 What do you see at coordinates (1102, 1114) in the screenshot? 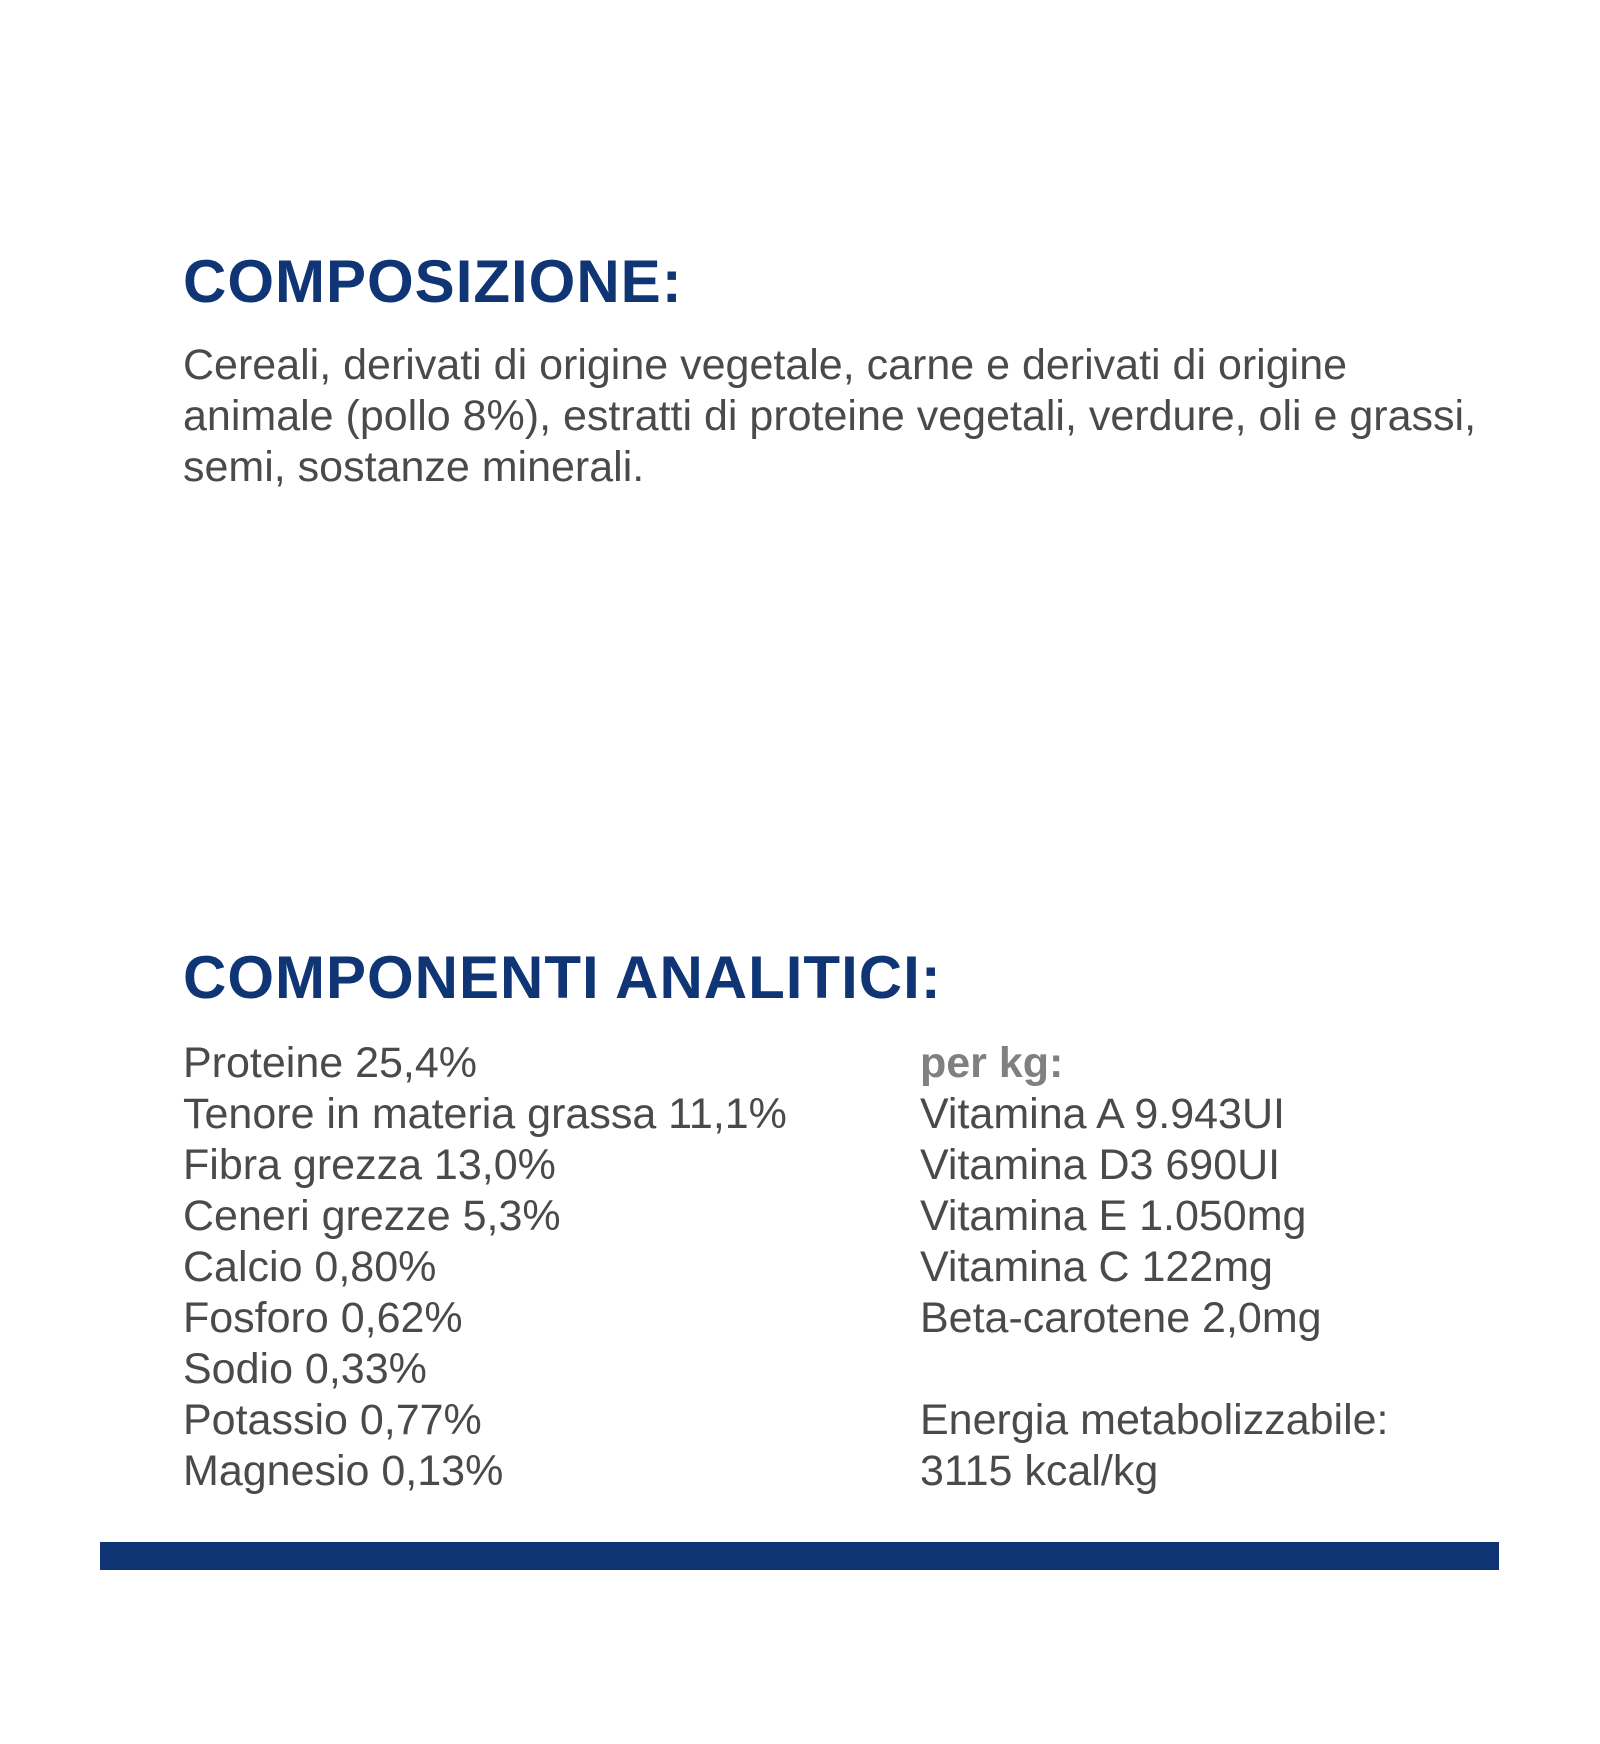
I see `list-item: Vitamina A 9.943UI` at bounding box center [1102, 1114].